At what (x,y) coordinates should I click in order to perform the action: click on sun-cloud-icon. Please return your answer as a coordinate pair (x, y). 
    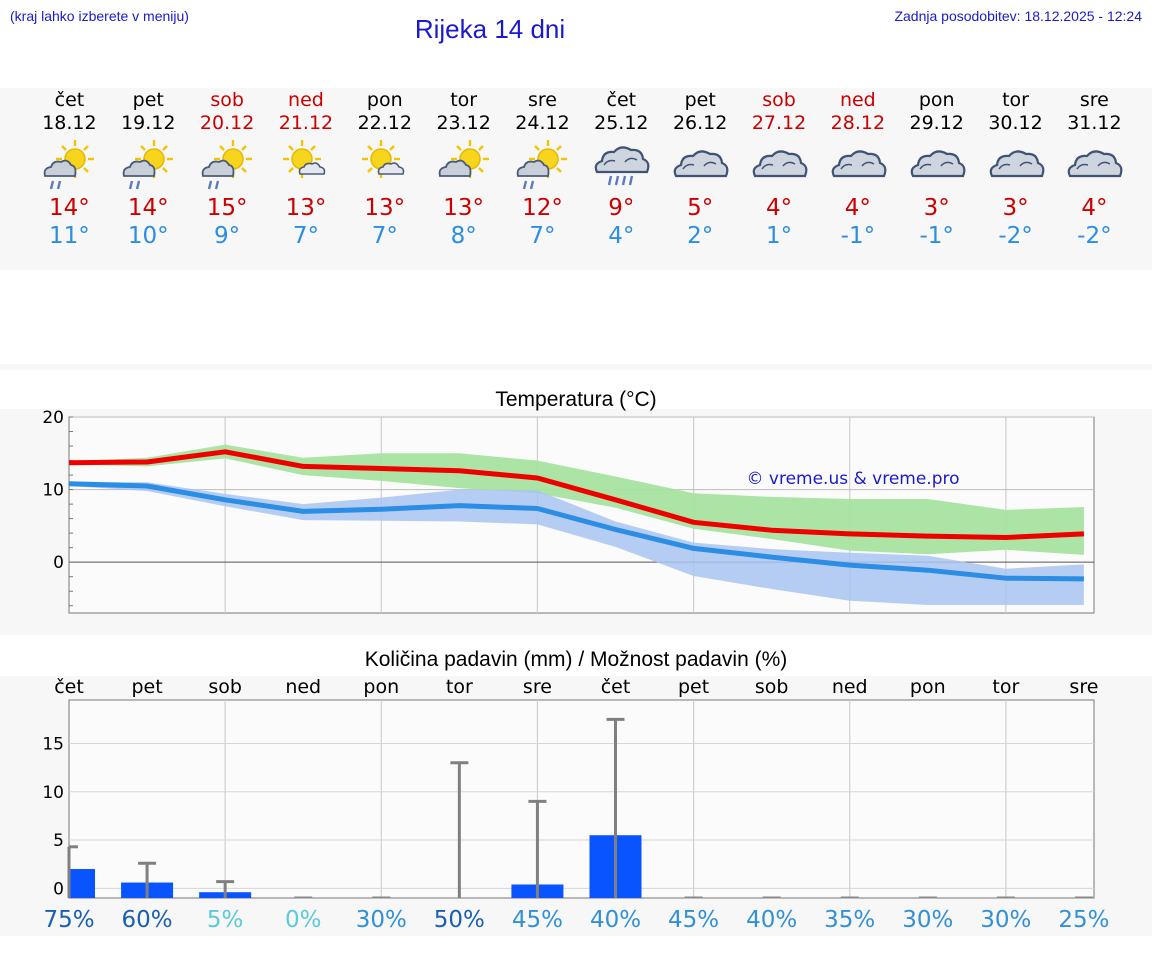
    Looking at the image, I should click on (463, 166).